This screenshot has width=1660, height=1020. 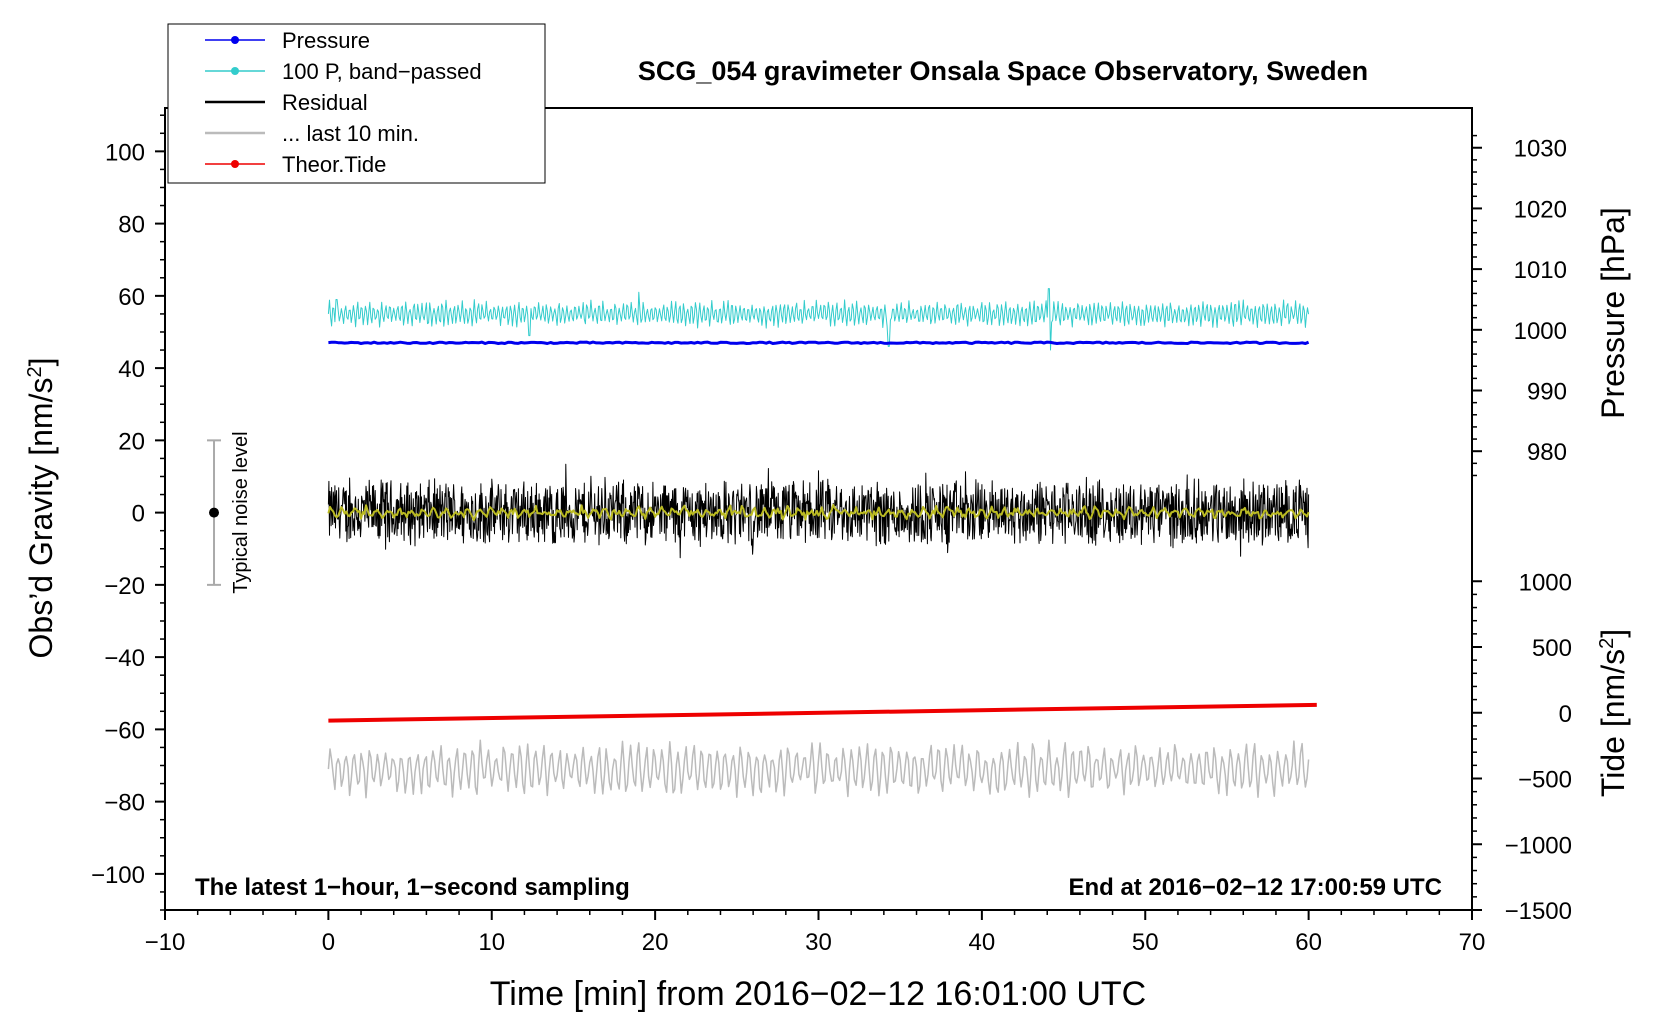 I want to click on annotation-bottom-right: End at 2016−02−12 17:00:59 UTC, so click(x=1255, y=887).